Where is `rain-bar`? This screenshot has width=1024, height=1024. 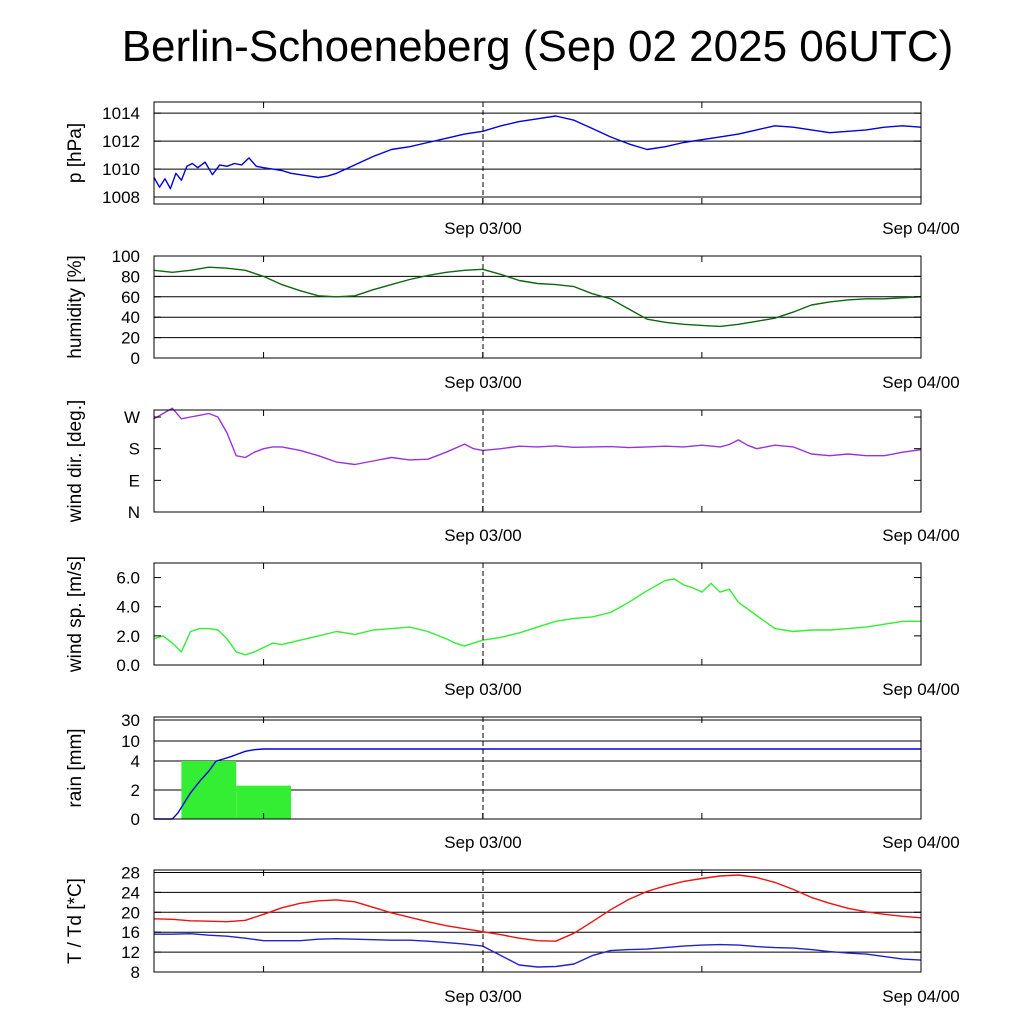
rain-bar is located at coordinates (209, 790).